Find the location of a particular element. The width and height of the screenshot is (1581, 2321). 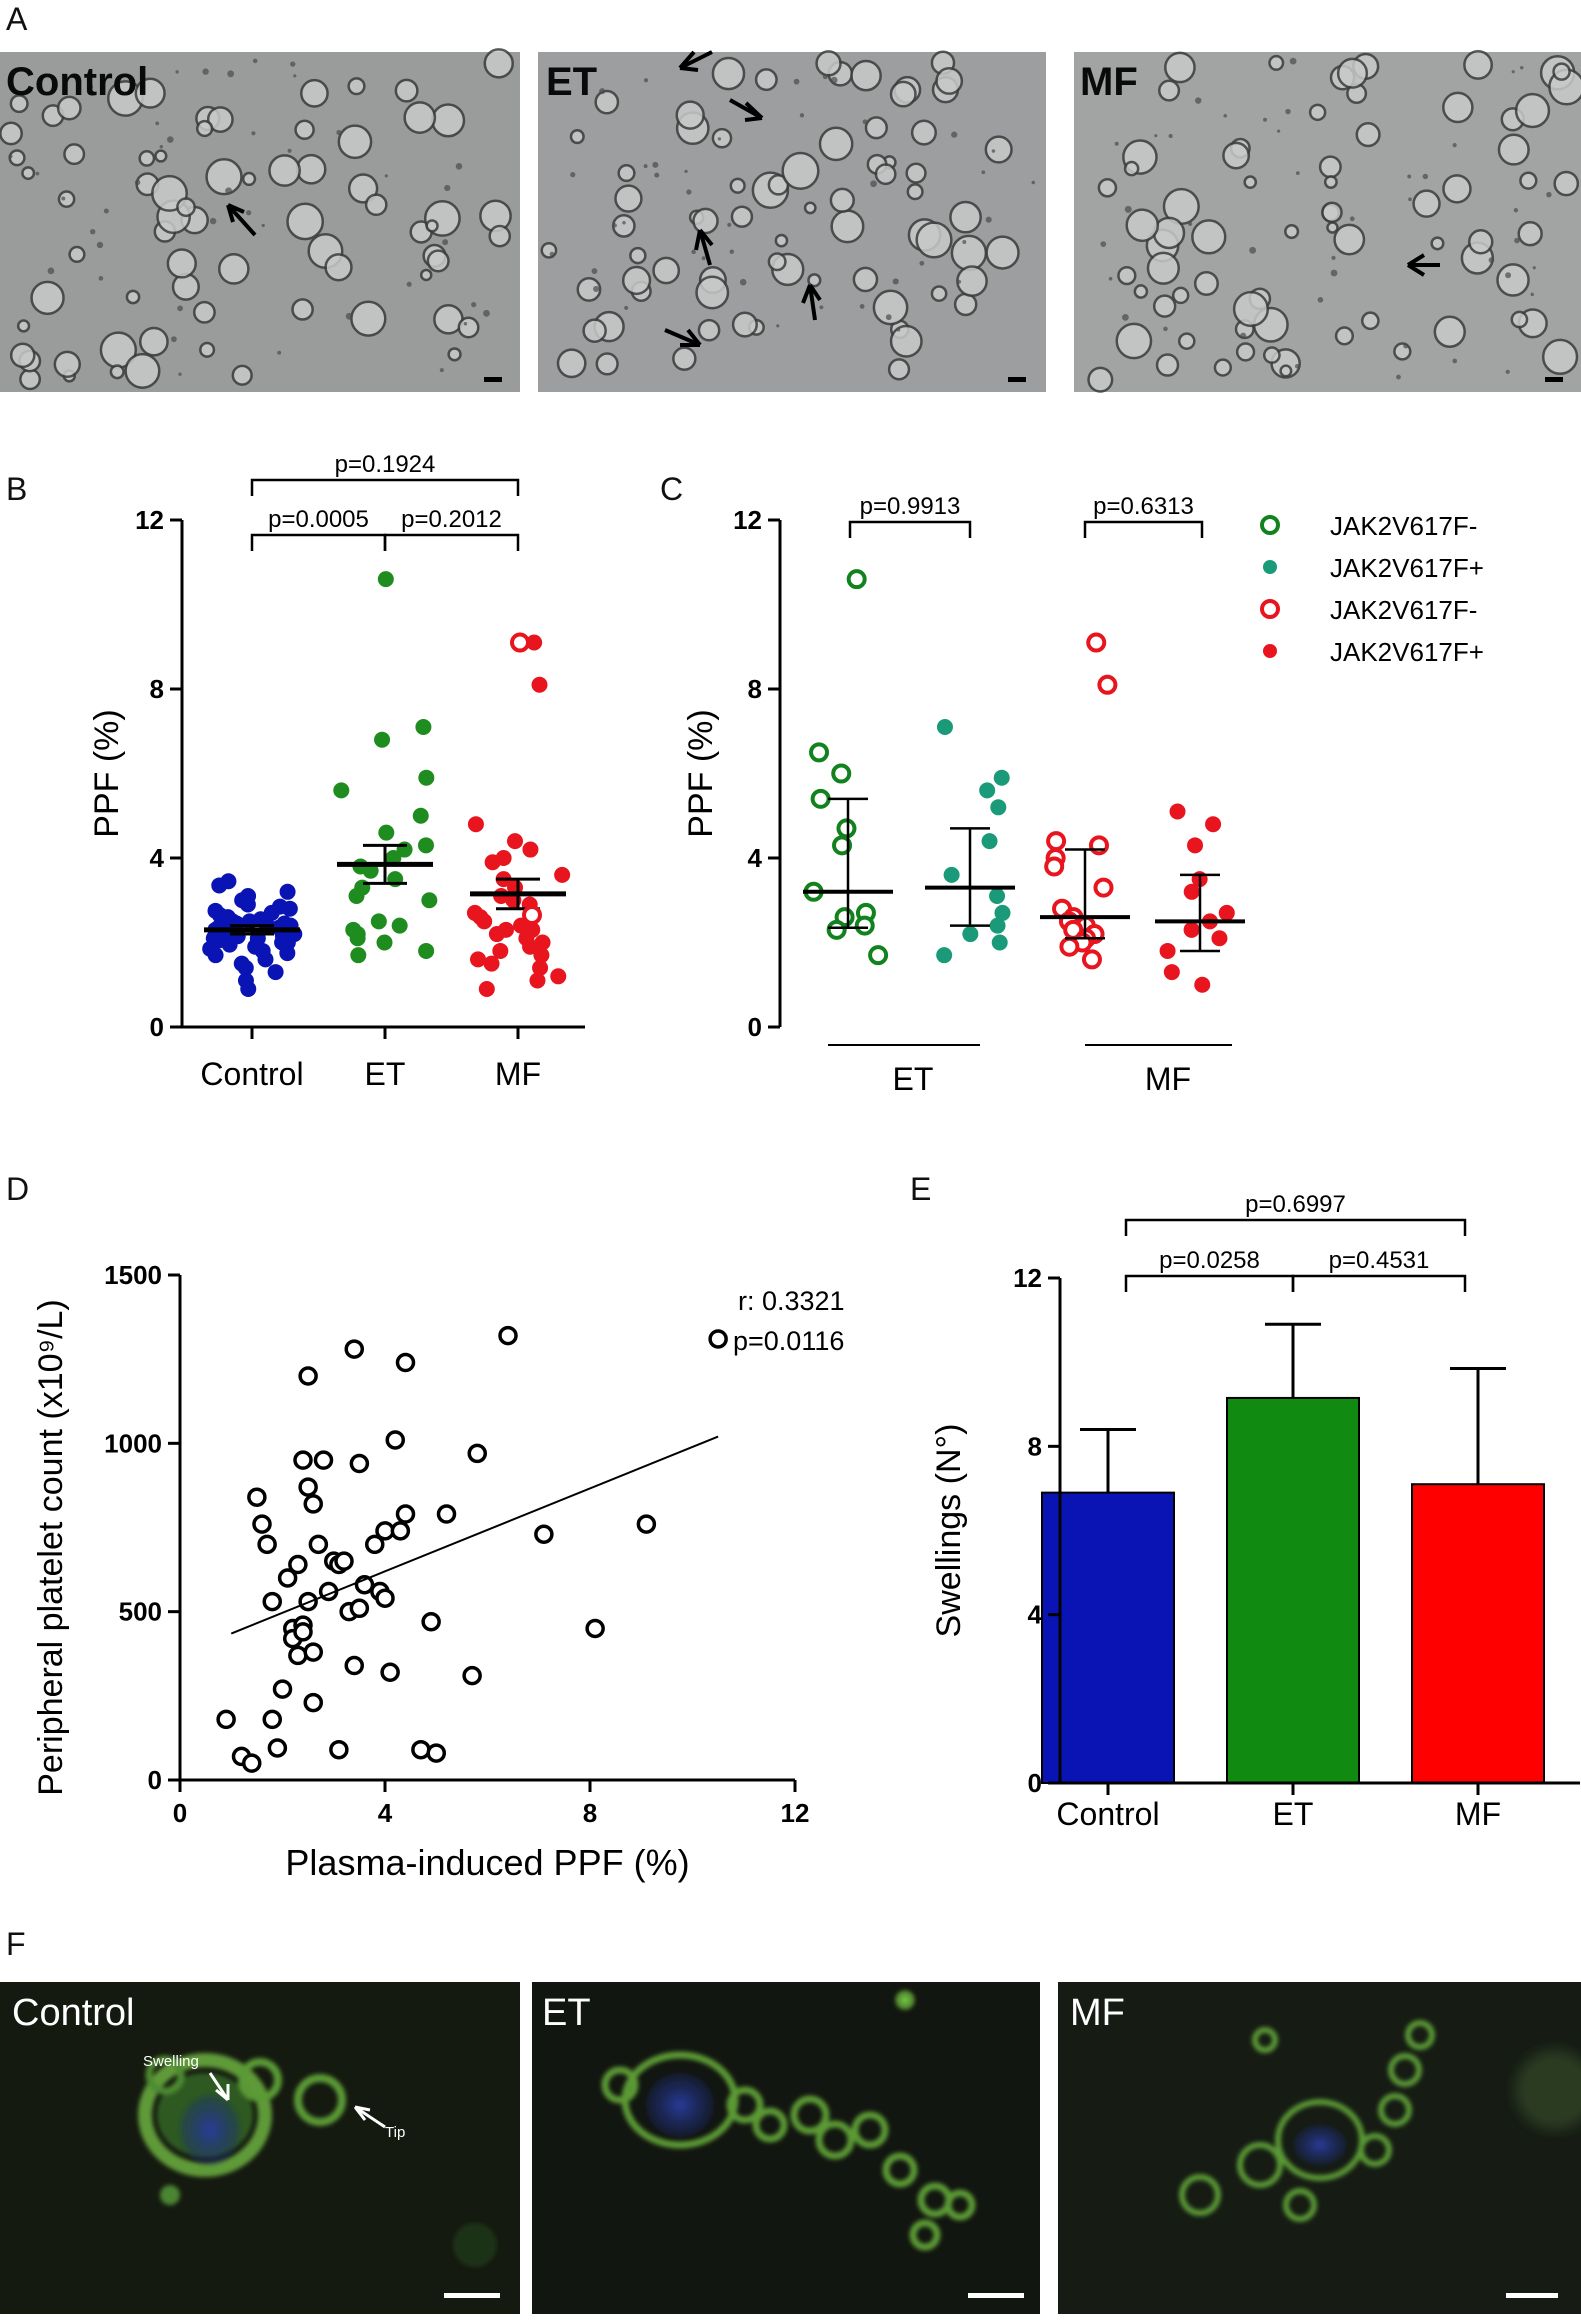

x-tick-label: Control is located at coordinates (1107, 1814).